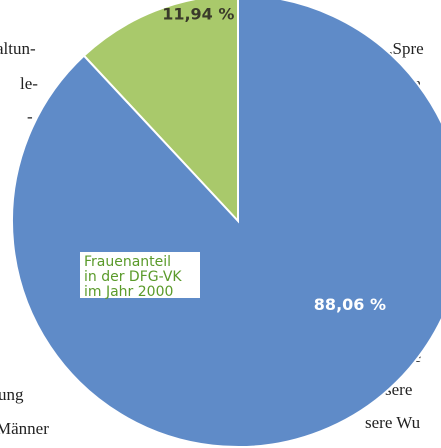 Image resolution: width=441 pixels, height=448 pixels. I want to click on annotation-box, so click(140, 275).